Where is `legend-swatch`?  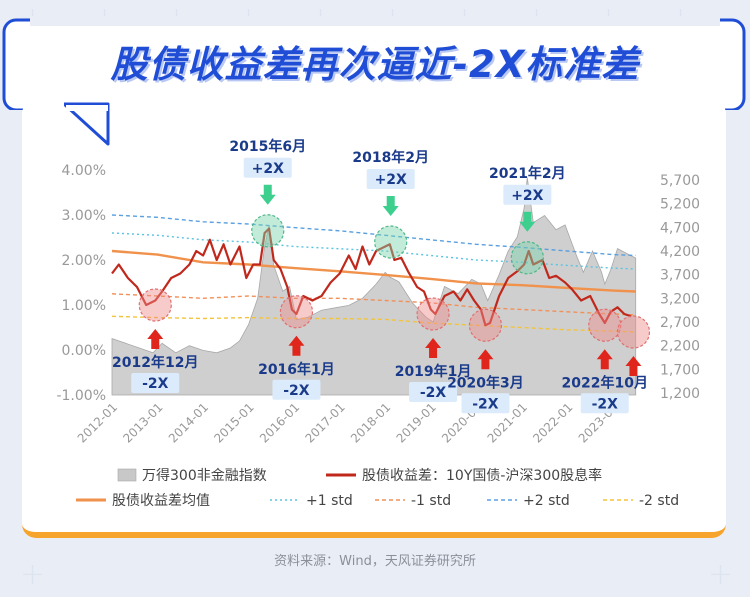
legend-swatch is located at coordinates (127, 475).